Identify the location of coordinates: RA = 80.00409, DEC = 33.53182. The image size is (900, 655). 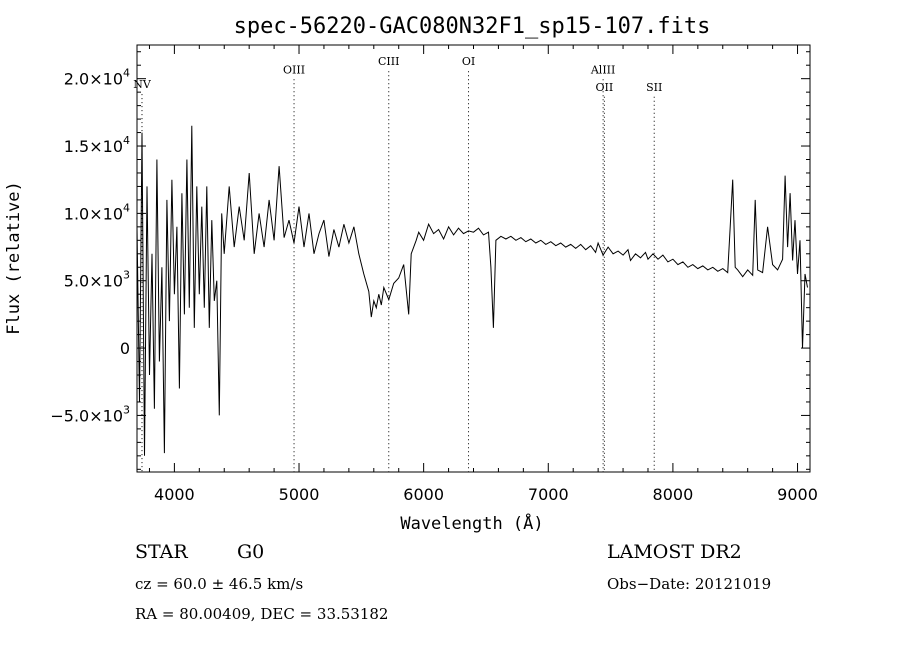
(261, 614).